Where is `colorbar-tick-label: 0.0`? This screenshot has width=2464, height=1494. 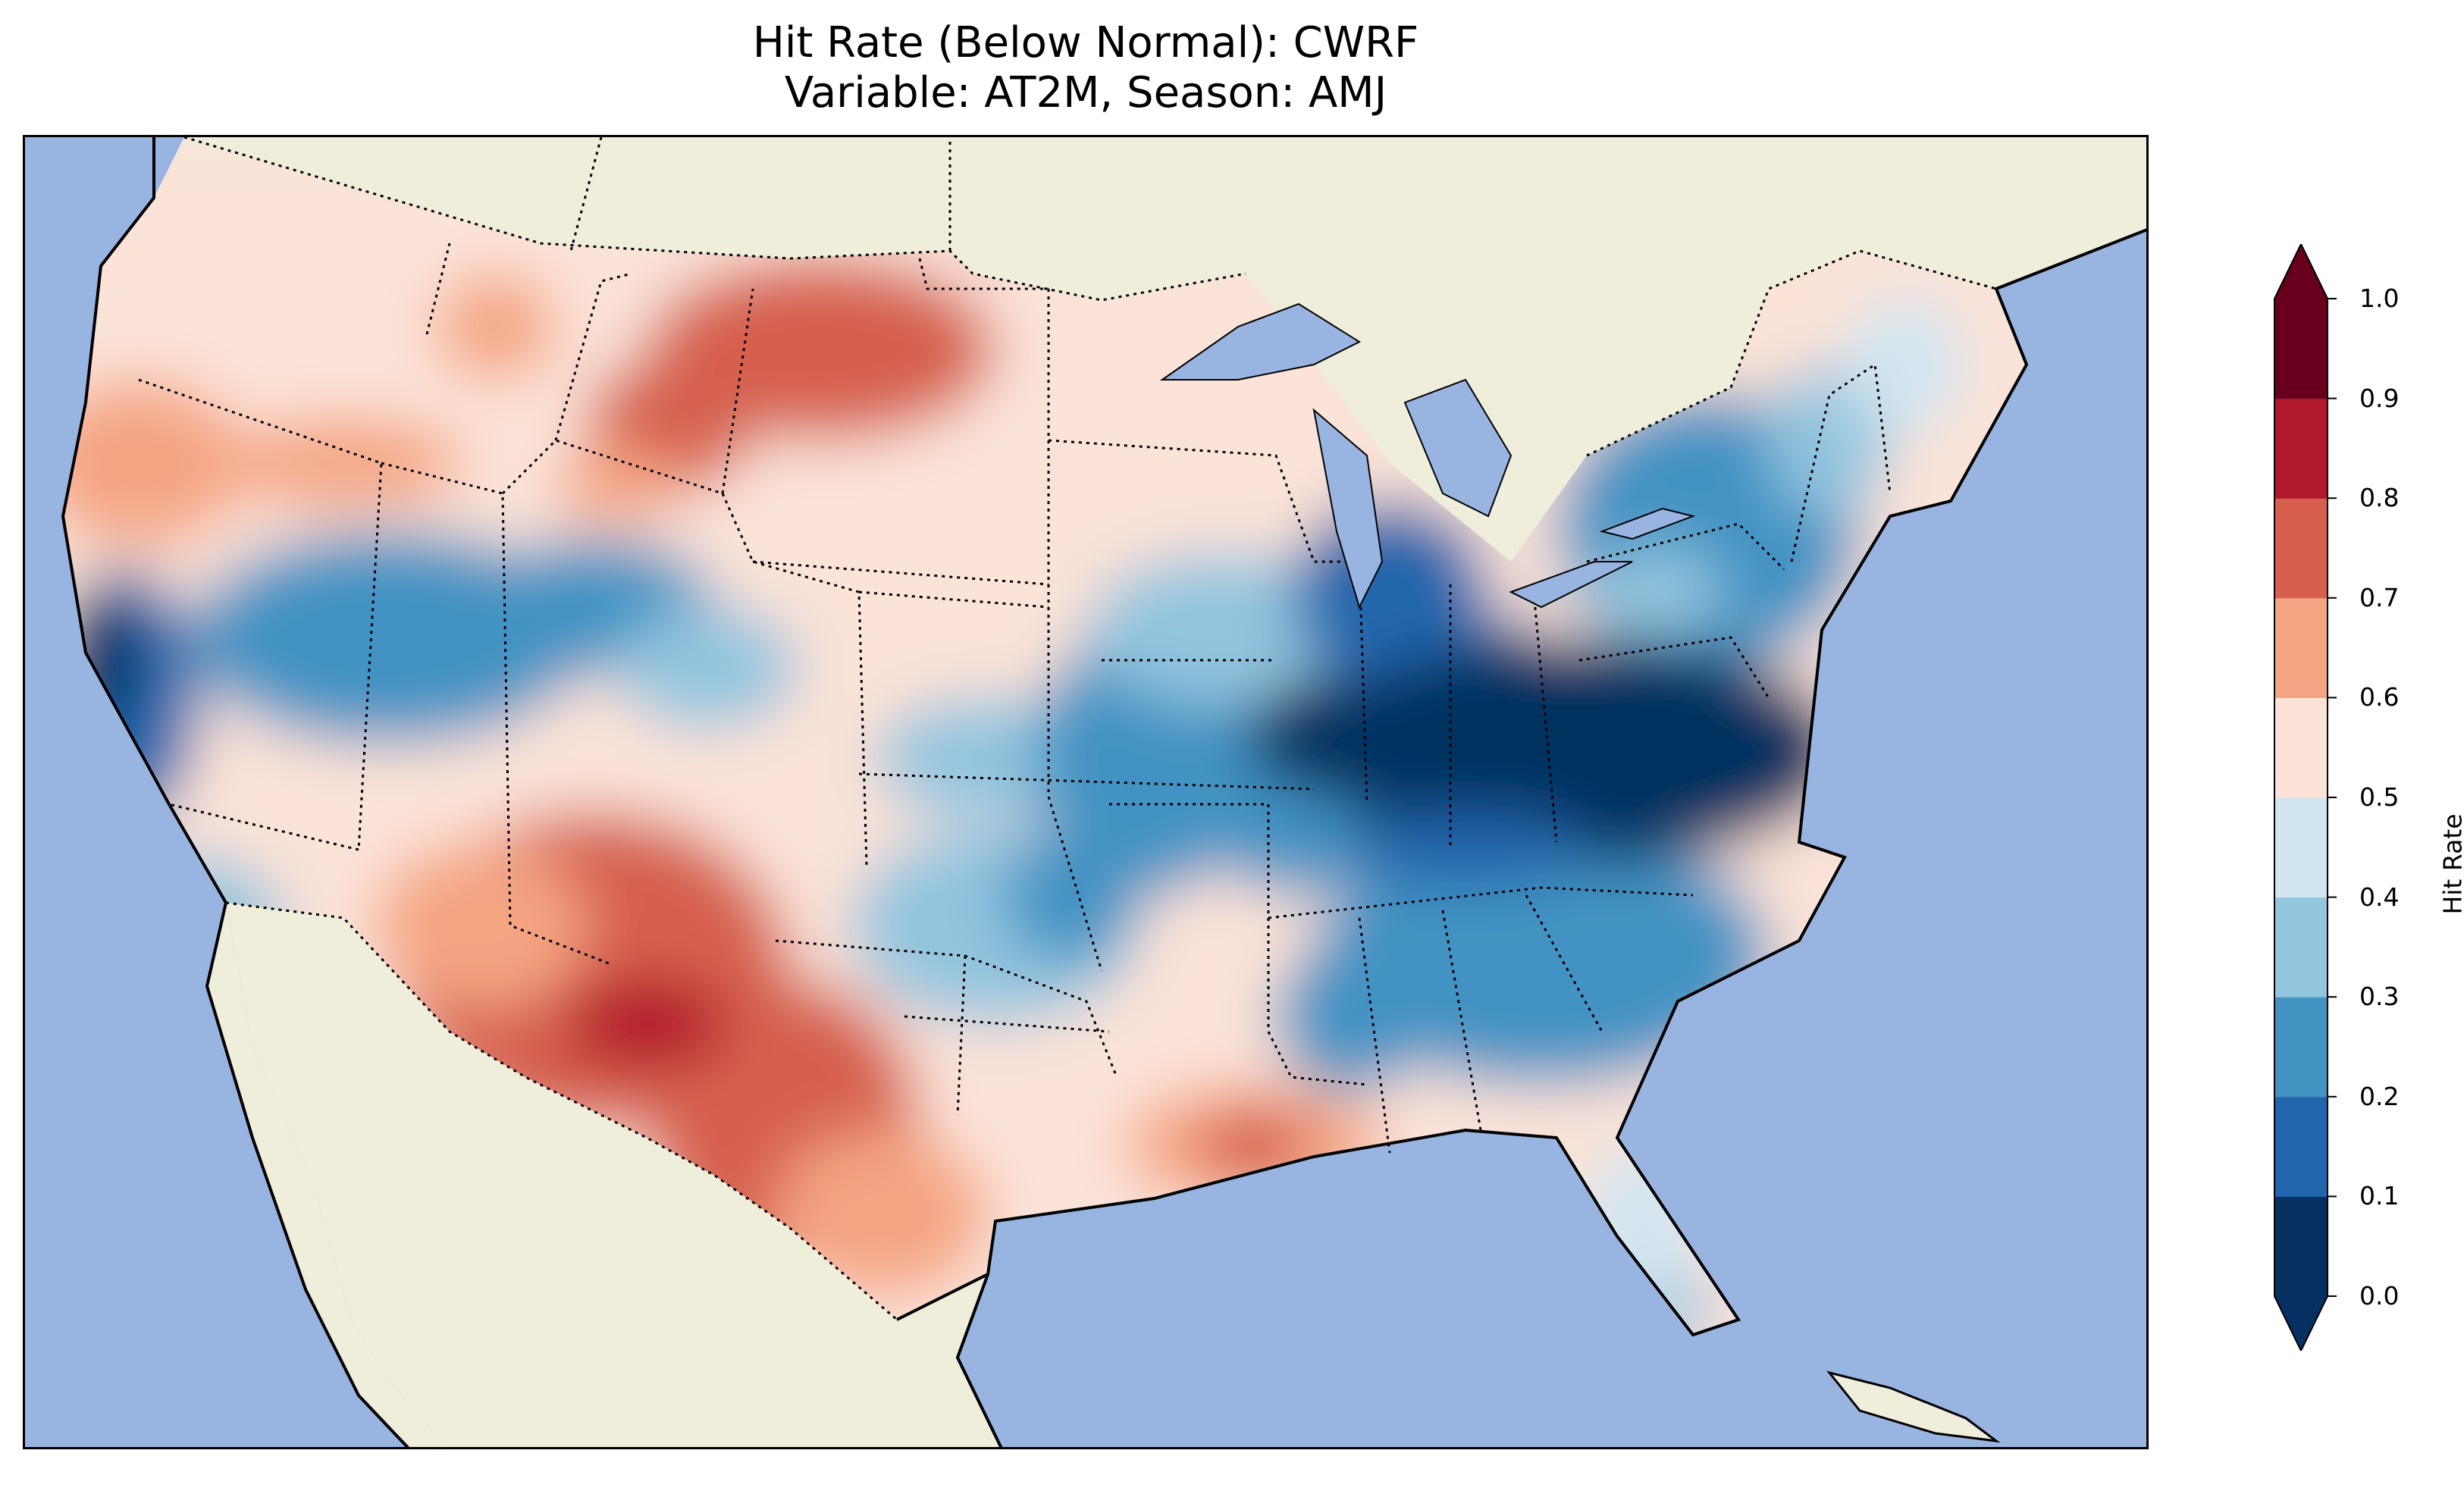
colorbar-tick-label: 0.0 is located at coordinates (2380, 1296).